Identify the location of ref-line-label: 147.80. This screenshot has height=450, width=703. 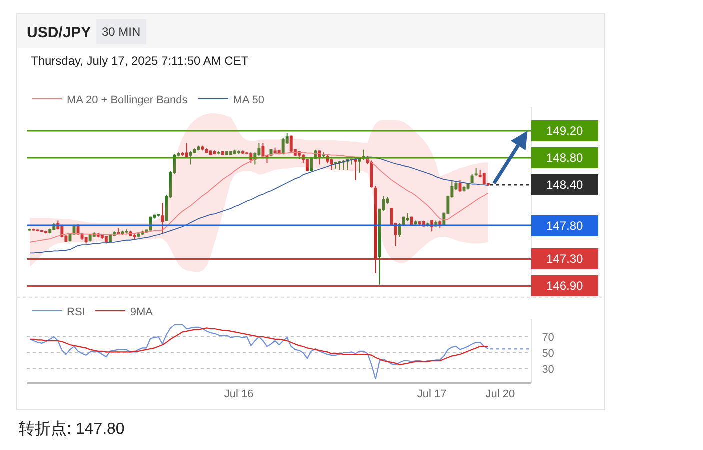
(565, 226).